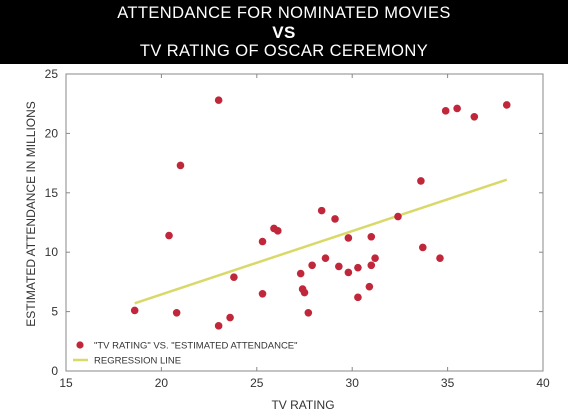 Image resolution: width=568 pixels, height=420 pixels. I want to click on chart-title-vs: VS, so click(284, 32).